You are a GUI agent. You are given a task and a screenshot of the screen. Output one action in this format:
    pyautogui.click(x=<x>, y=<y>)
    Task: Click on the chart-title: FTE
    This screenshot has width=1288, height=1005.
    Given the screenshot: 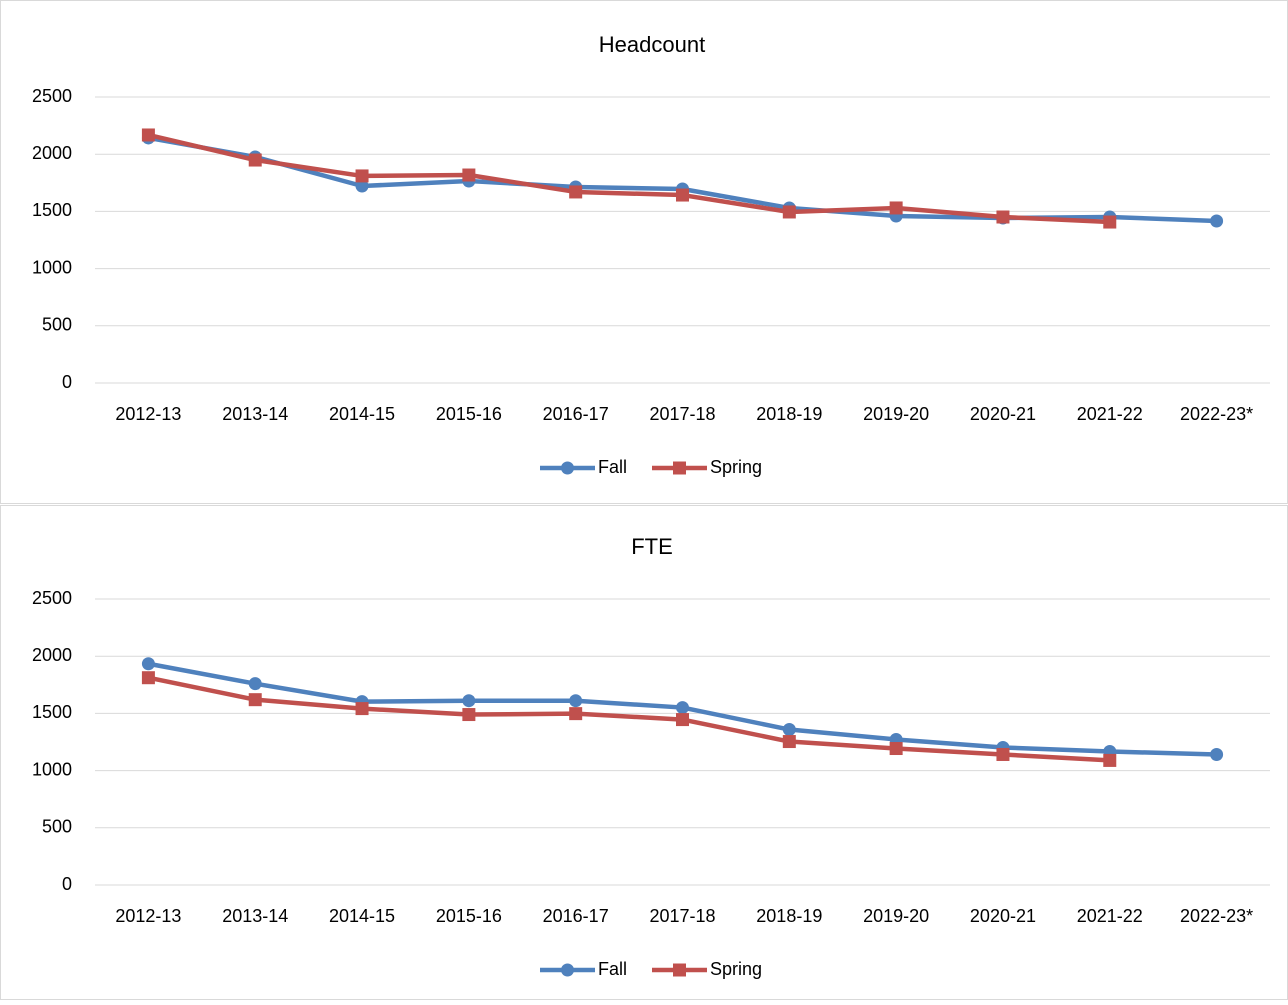 What is the action you would take?
    pyautogui.click(x=652, y=546)
    